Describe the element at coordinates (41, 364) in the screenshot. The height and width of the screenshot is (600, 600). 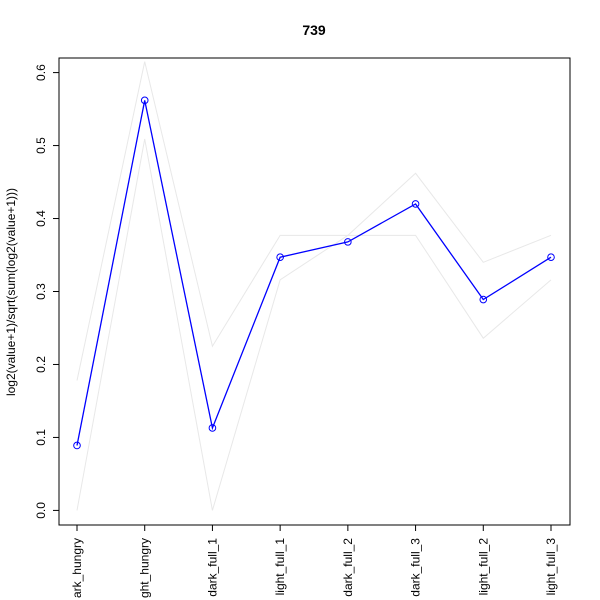
I see `y-tick-label: 0.2` at that location.